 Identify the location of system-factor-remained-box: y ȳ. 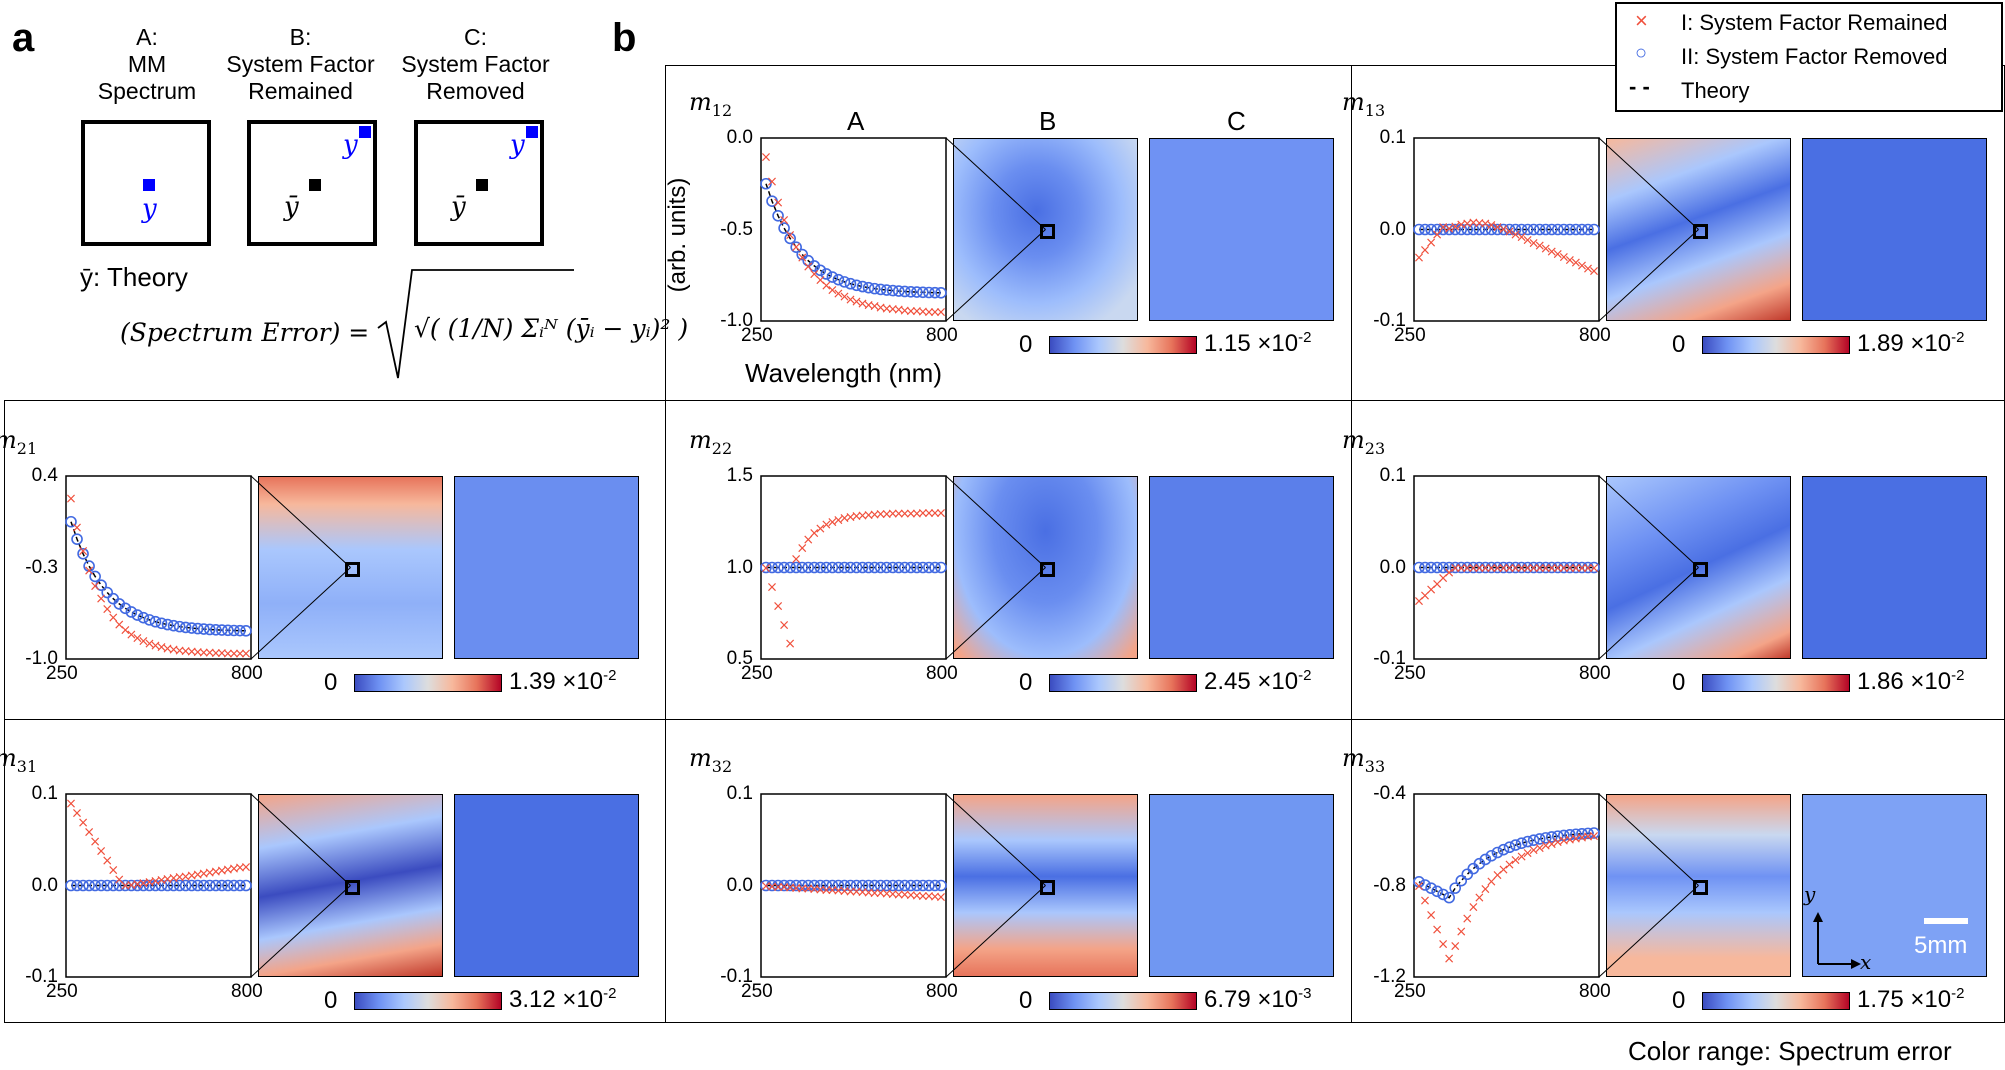
(312, 183).